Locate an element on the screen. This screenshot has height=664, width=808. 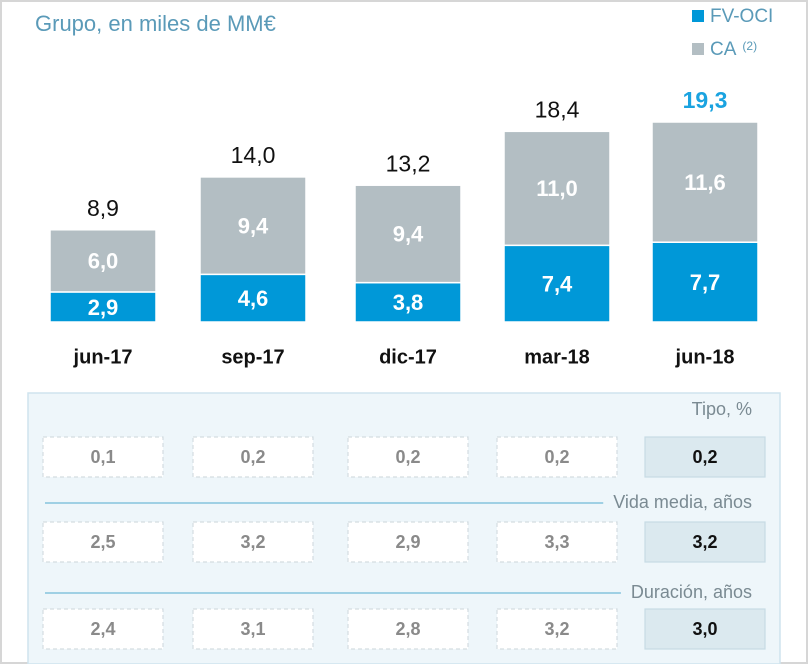
cell-value: 3,1 is located at coordinates (252, 629).